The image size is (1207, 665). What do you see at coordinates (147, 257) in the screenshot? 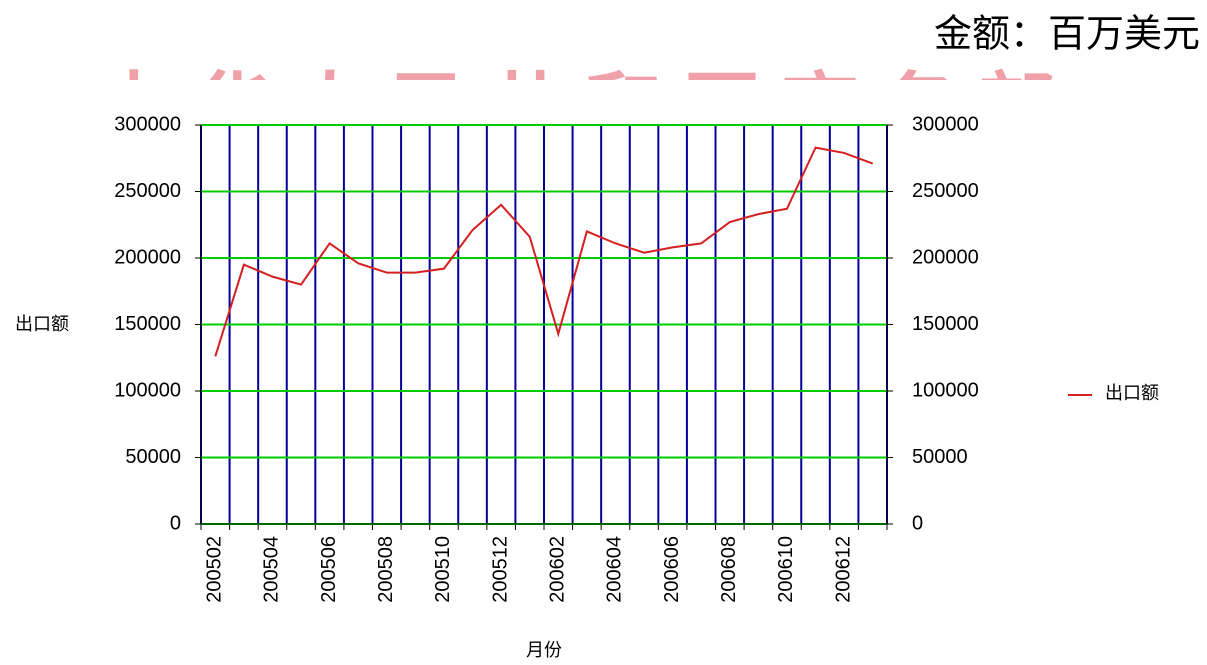
I see `y-tick-label: 200000` at bounding box center [147, 257].